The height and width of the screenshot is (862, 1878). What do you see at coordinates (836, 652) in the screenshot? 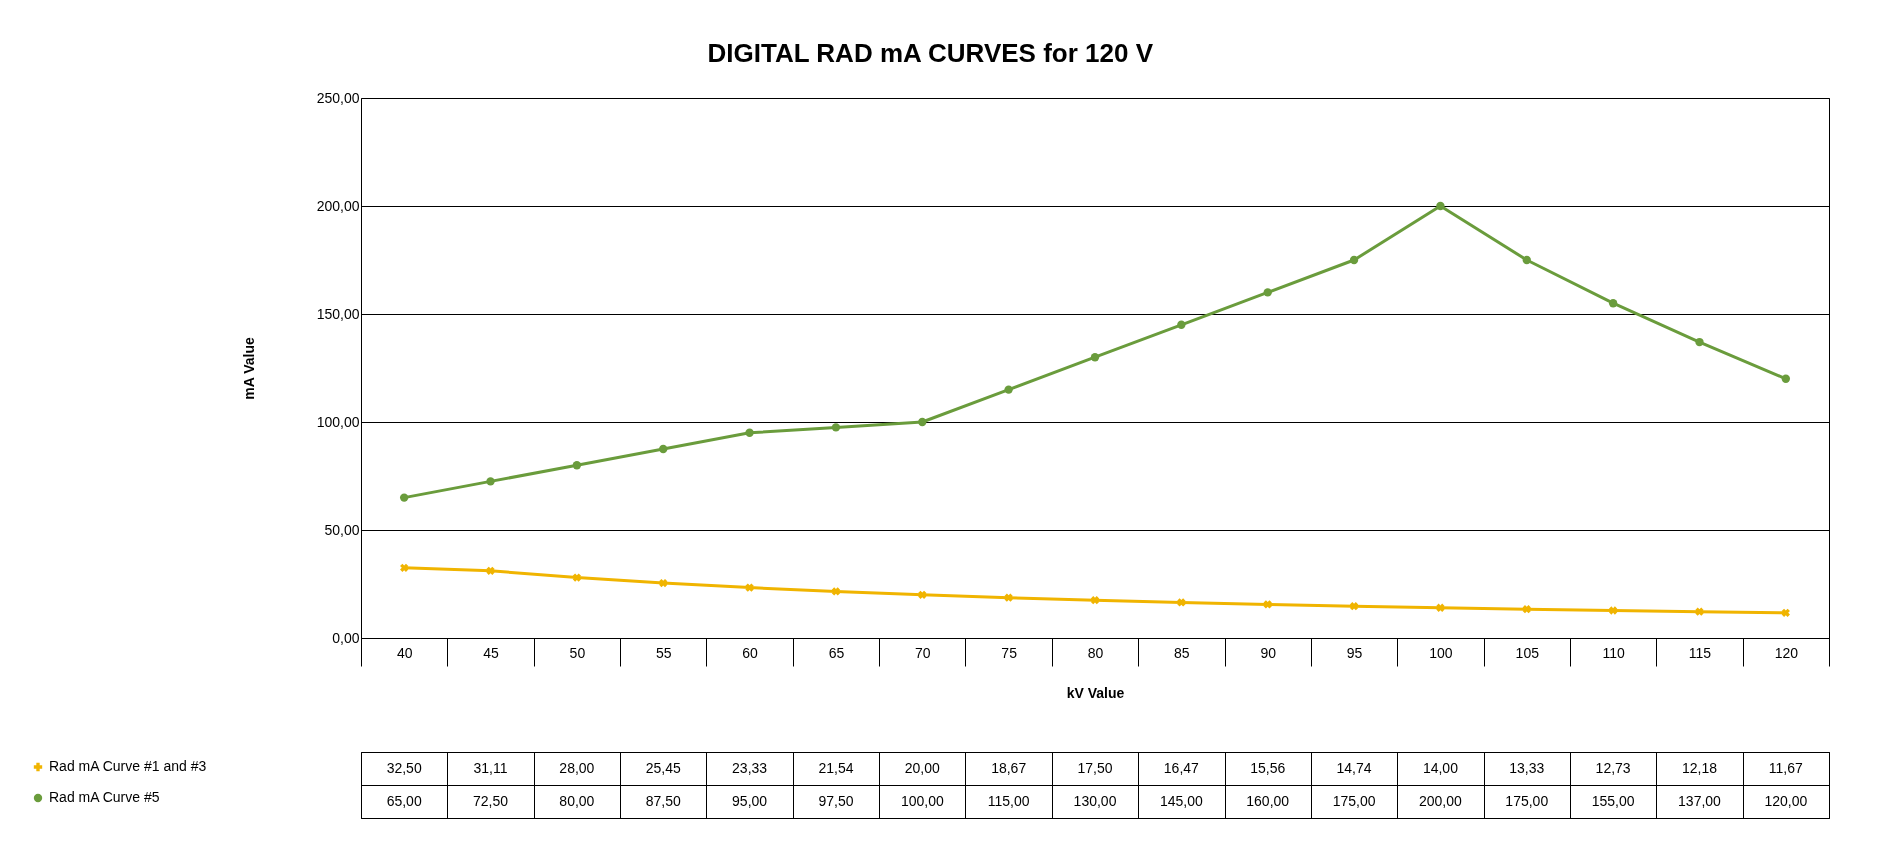
I see `x-tick-label: 65` at bounding box center [836, 652].